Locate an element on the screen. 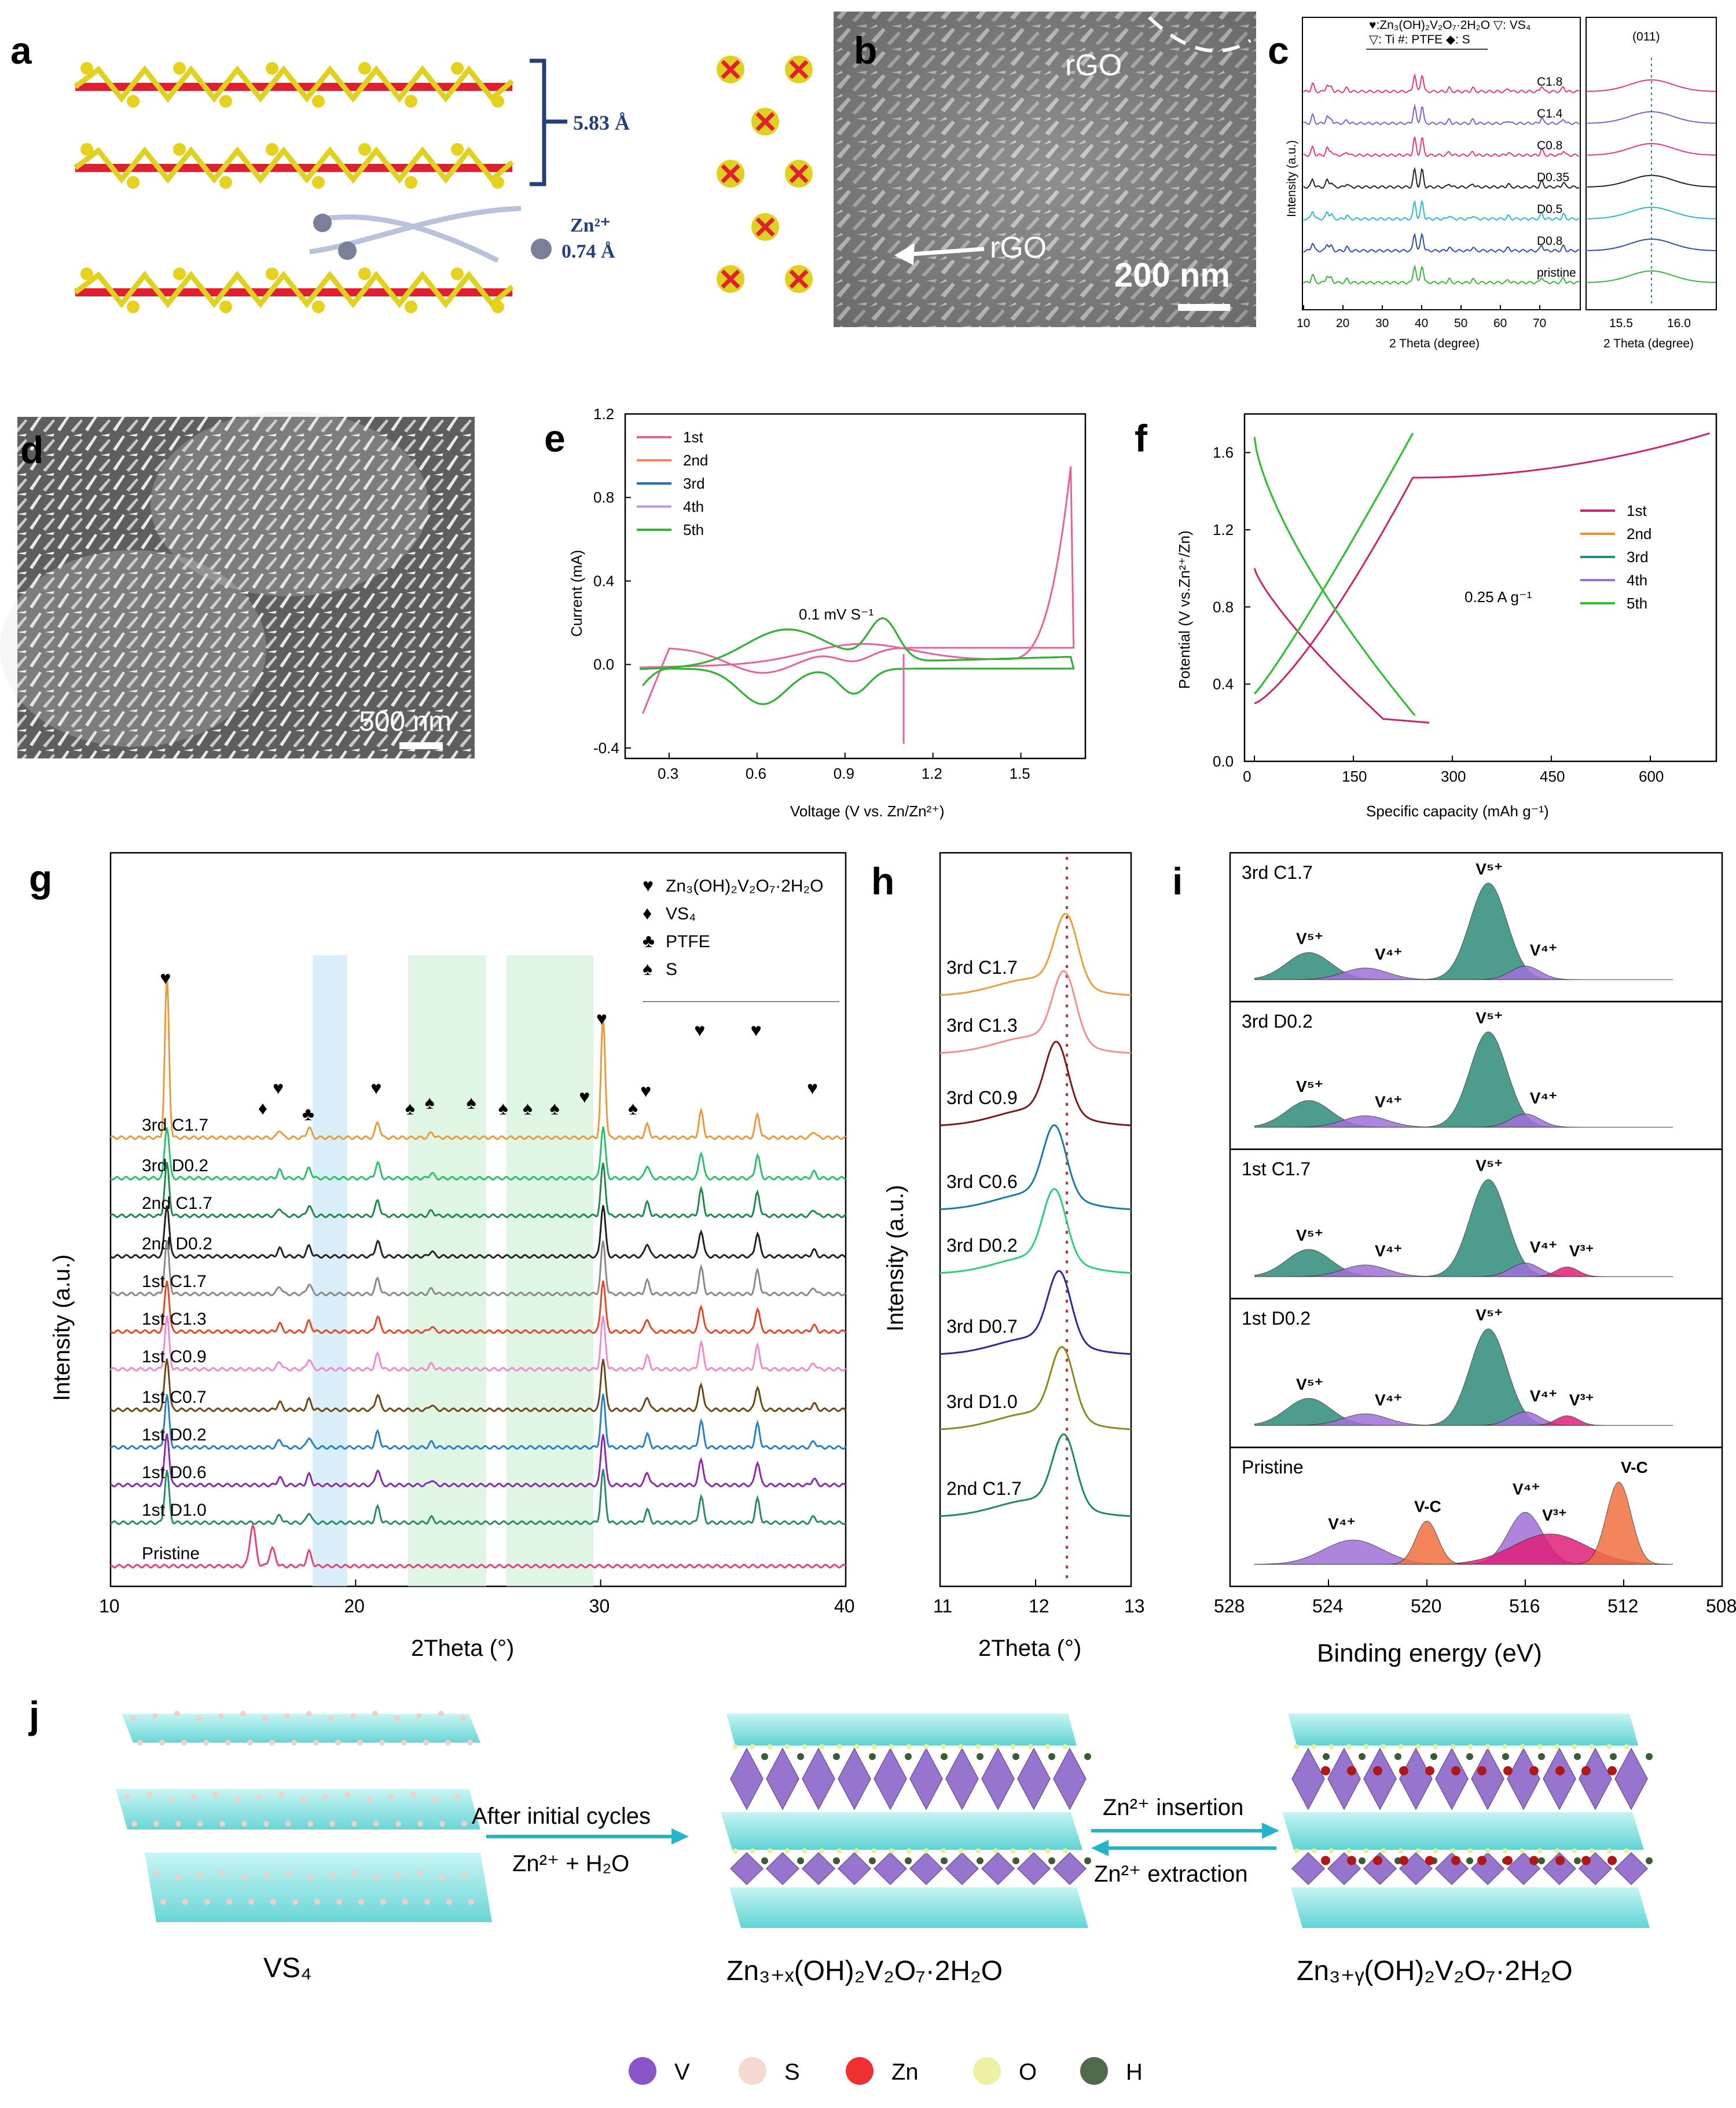 The image size is (1736, 2108). f-ytick-1.6: 1.6 is located at coordinates (1223, 453).